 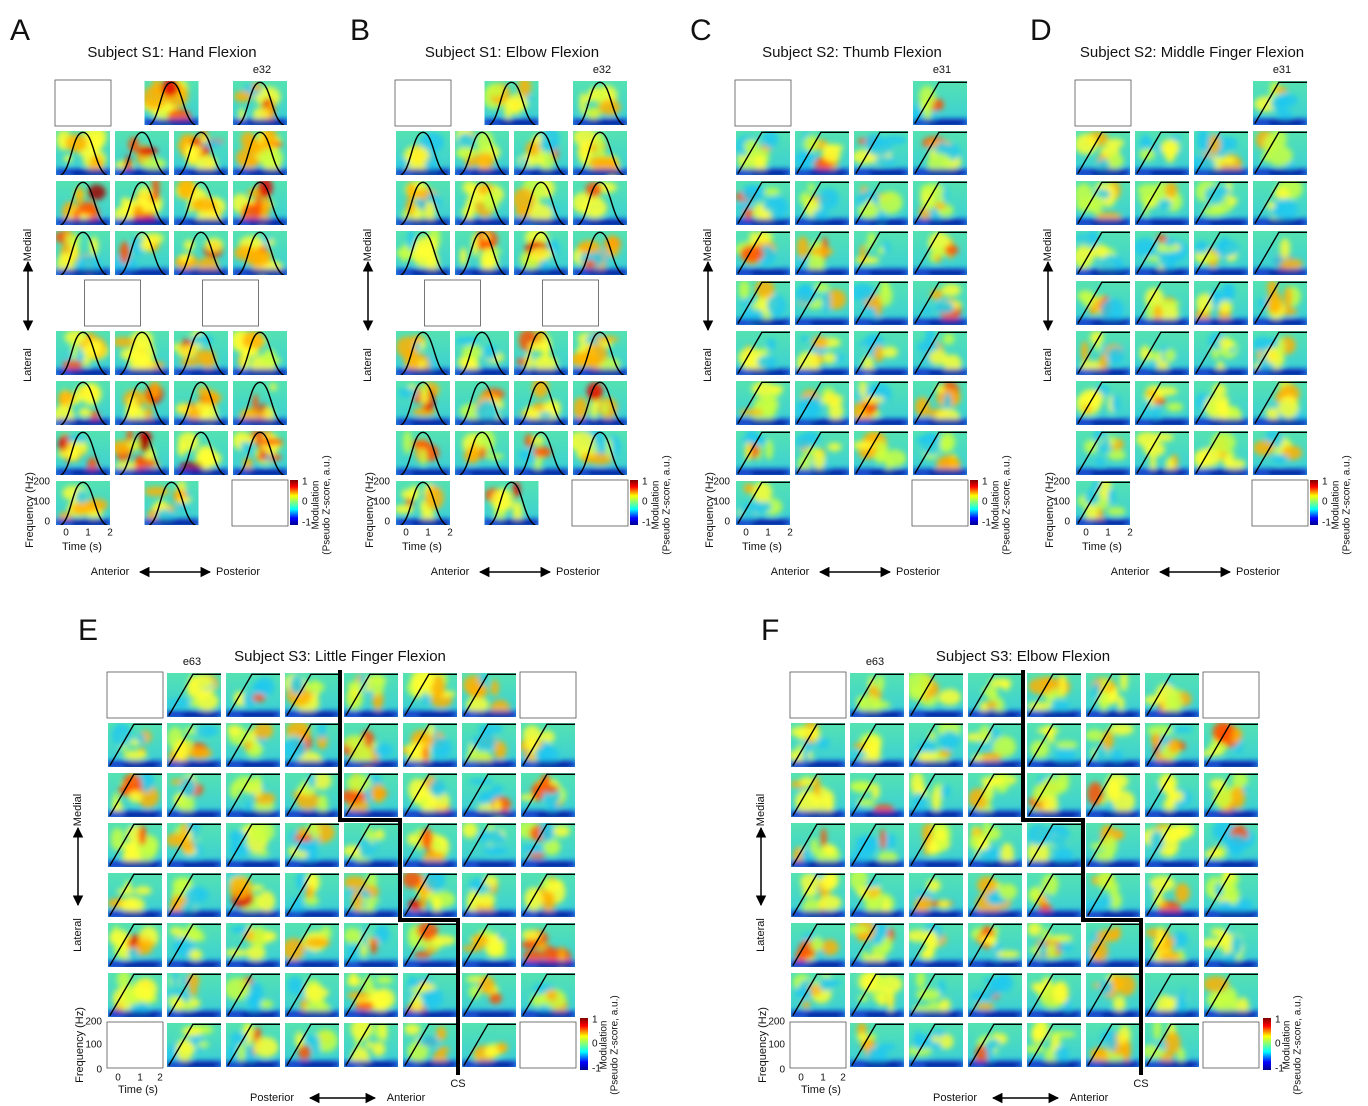 What do you see at coordinates (272, 1098) in the screenshot?
I see `posterior-label: Posterior` at bounding box center [272, 1098].